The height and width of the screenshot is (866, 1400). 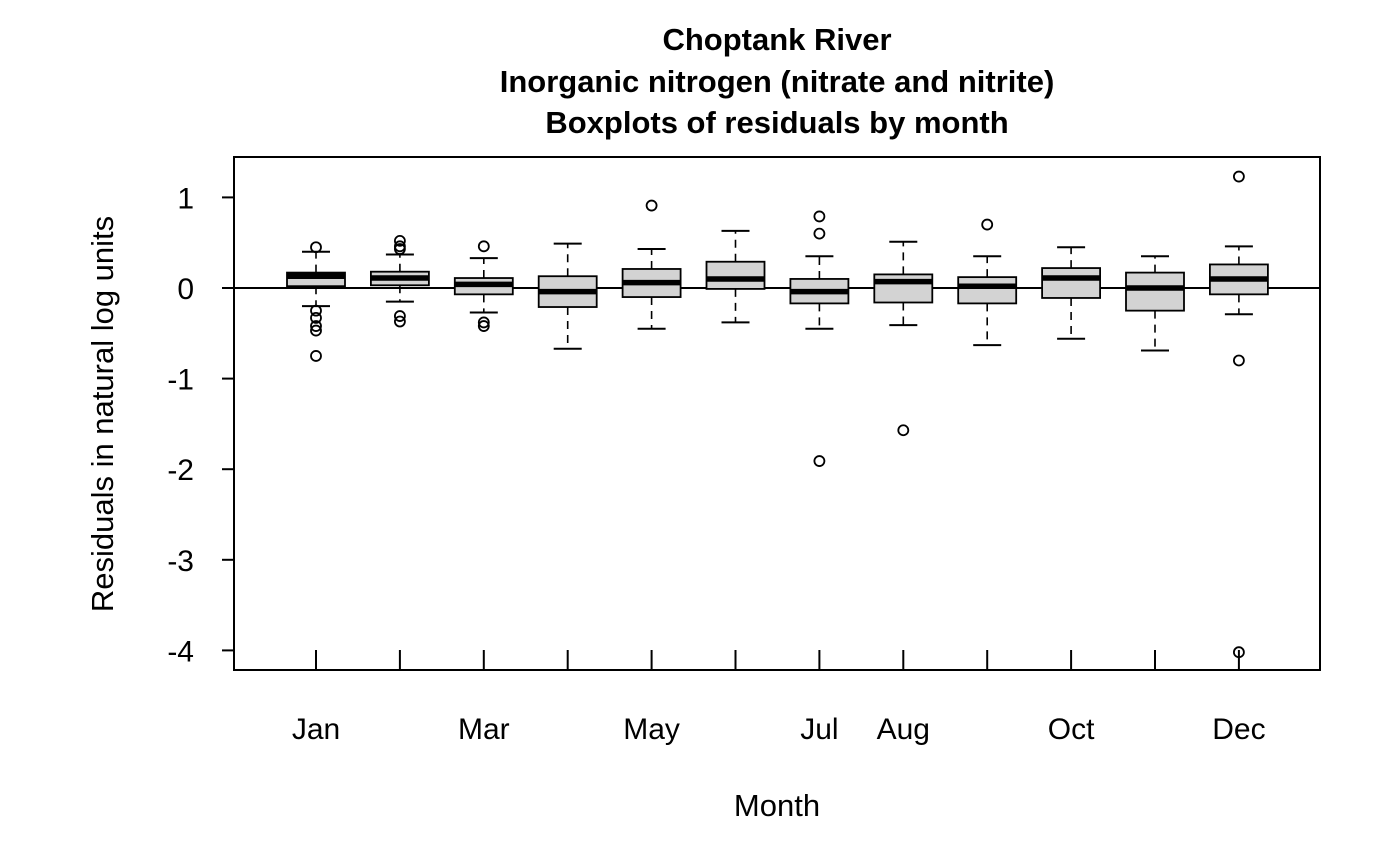 I want to click on y-tick-label-1: 0, so click(x=185, y=289).